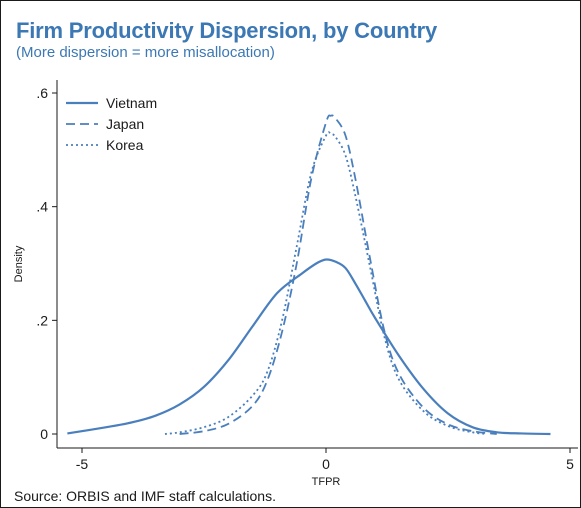 The width and height of the screenshot is (581, 508). What do you see at coordinates (131, 103) in the screenshot?
I see `legend-label-vietnam: Vietnam` at bounding box center [131, 103].